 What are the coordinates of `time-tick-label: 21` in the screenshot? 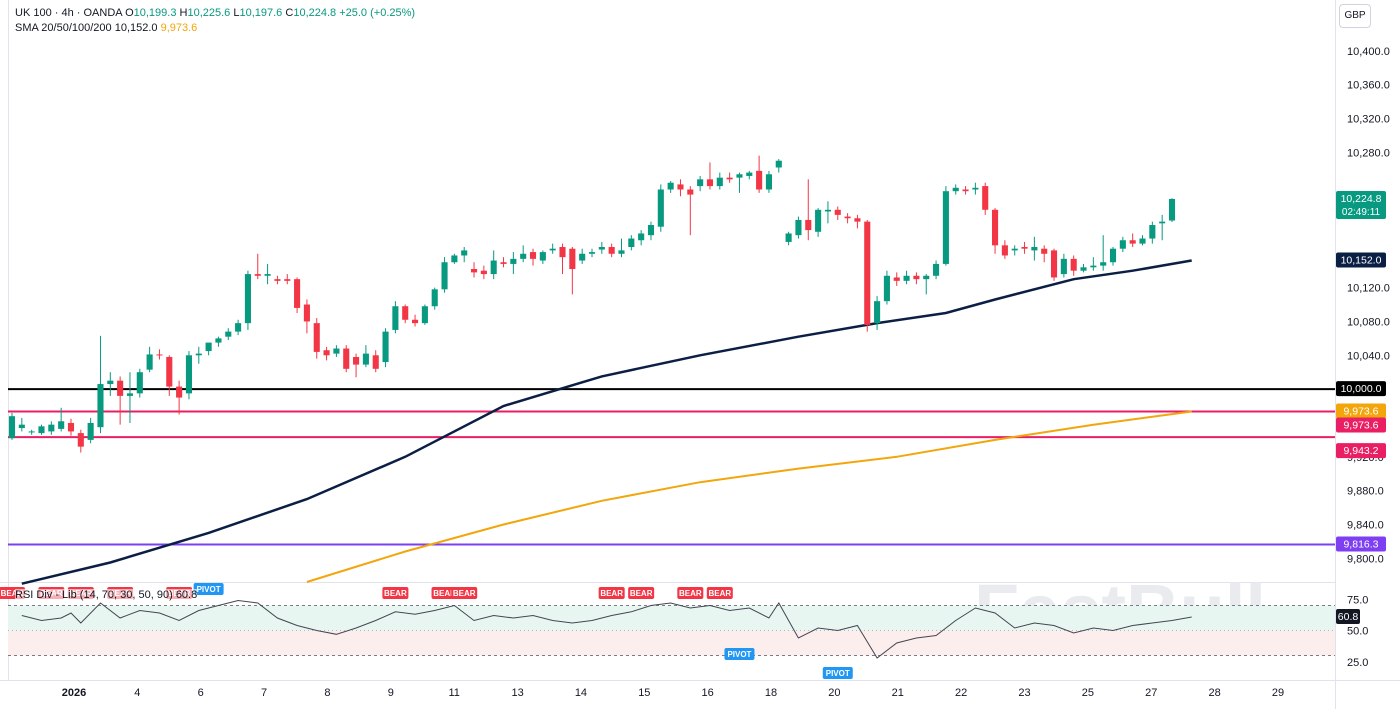 It's located at (898, 693).